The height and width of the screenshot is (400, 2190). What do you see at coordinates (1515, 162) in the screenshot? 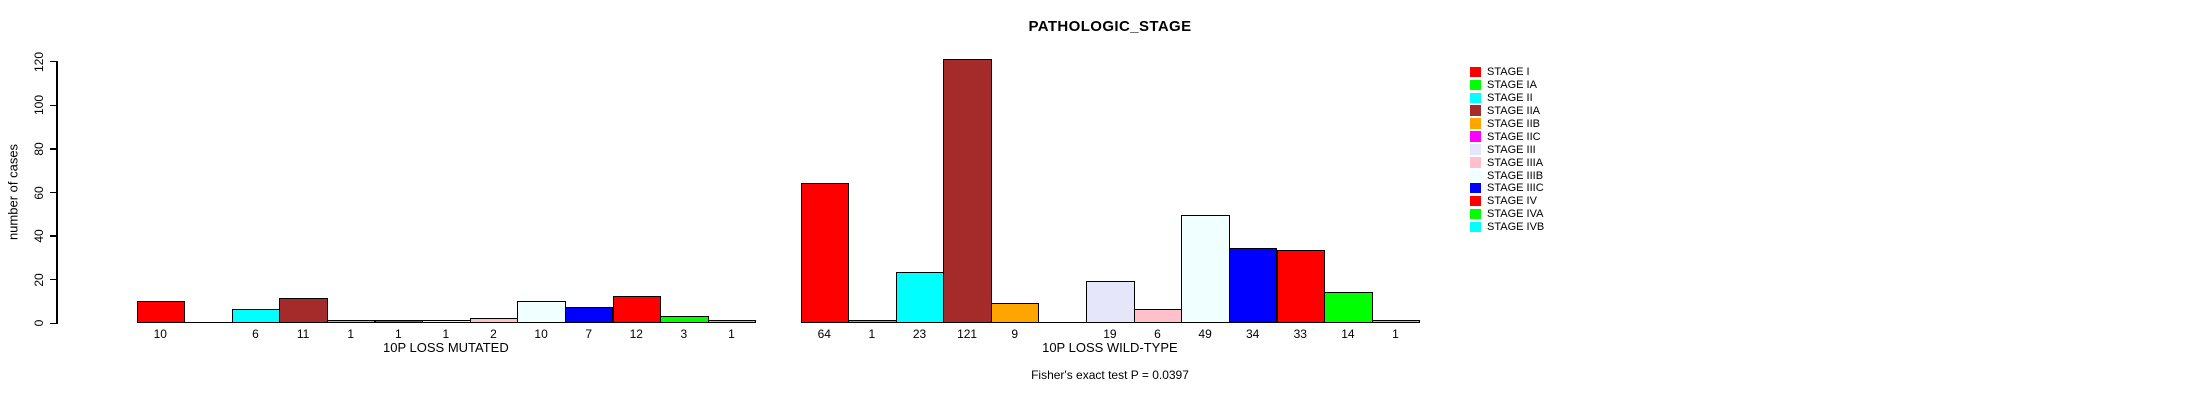
I see `legend-item-label: STAGE IIIA` at bounding box center [1515, 162].